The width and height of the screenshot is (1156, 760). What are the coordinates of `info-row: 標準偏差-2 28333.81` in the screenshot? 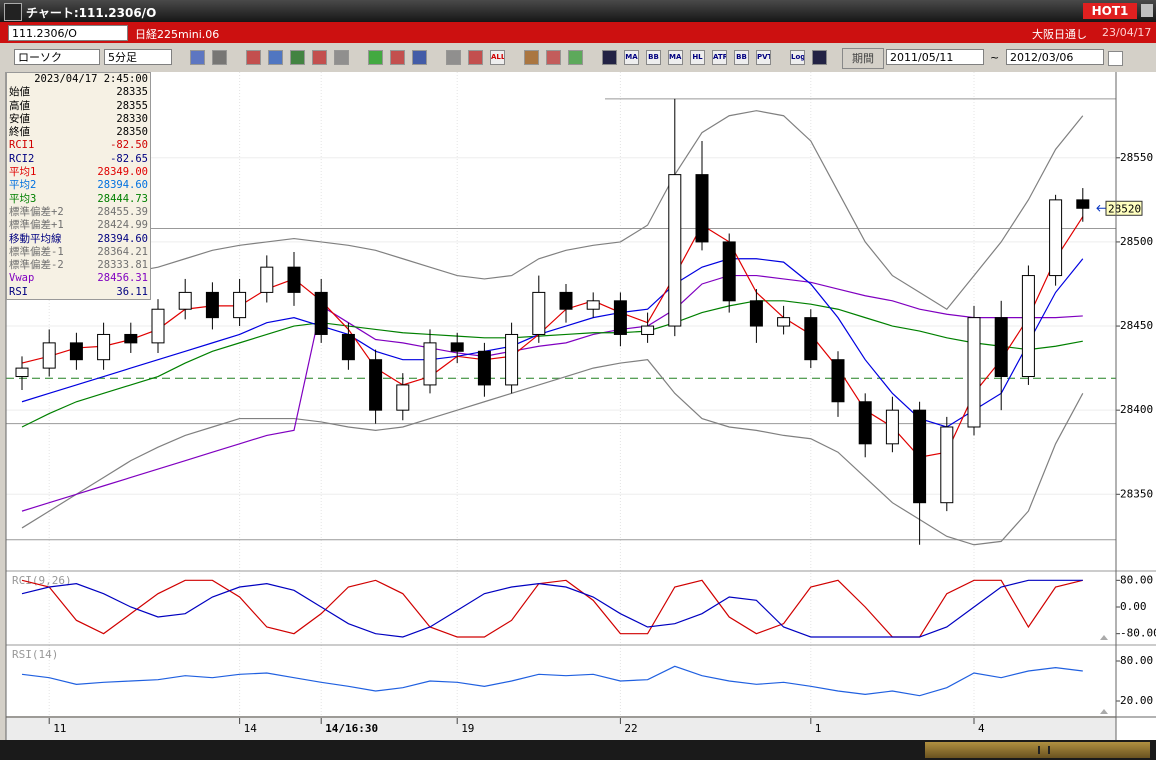 It's located at (78, 265).